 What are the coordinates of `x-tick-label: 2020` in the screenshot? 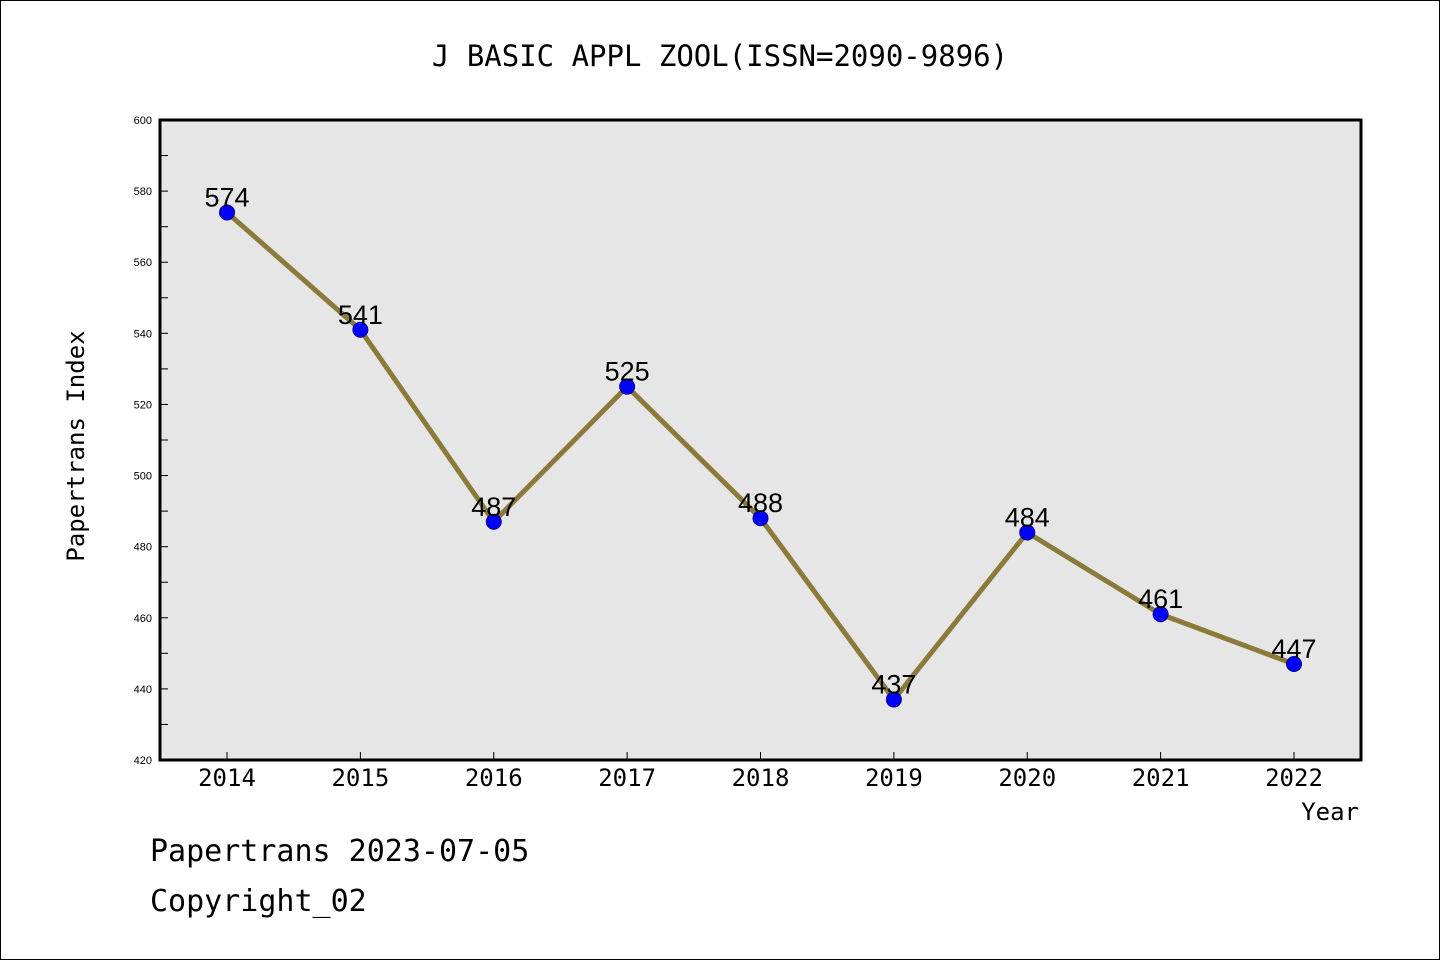 It's located at (1027, 778).